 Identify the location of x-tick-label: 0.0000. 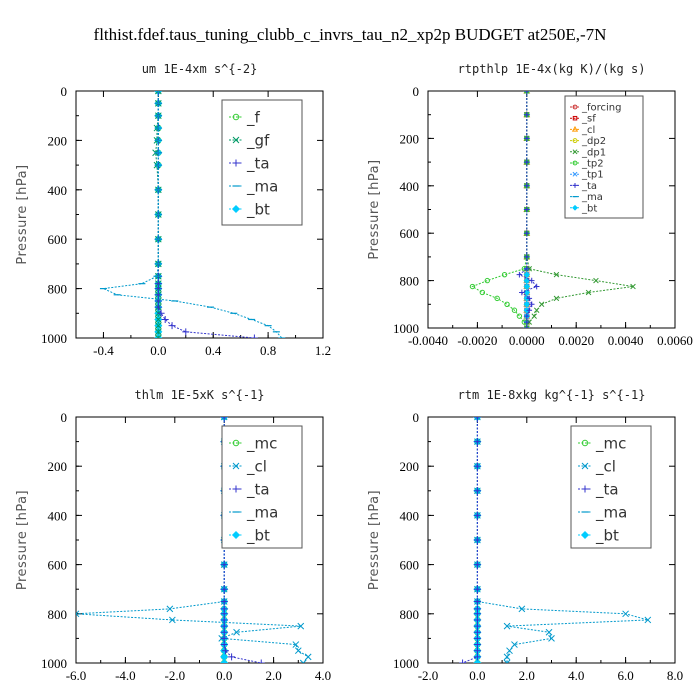
(527, 340).